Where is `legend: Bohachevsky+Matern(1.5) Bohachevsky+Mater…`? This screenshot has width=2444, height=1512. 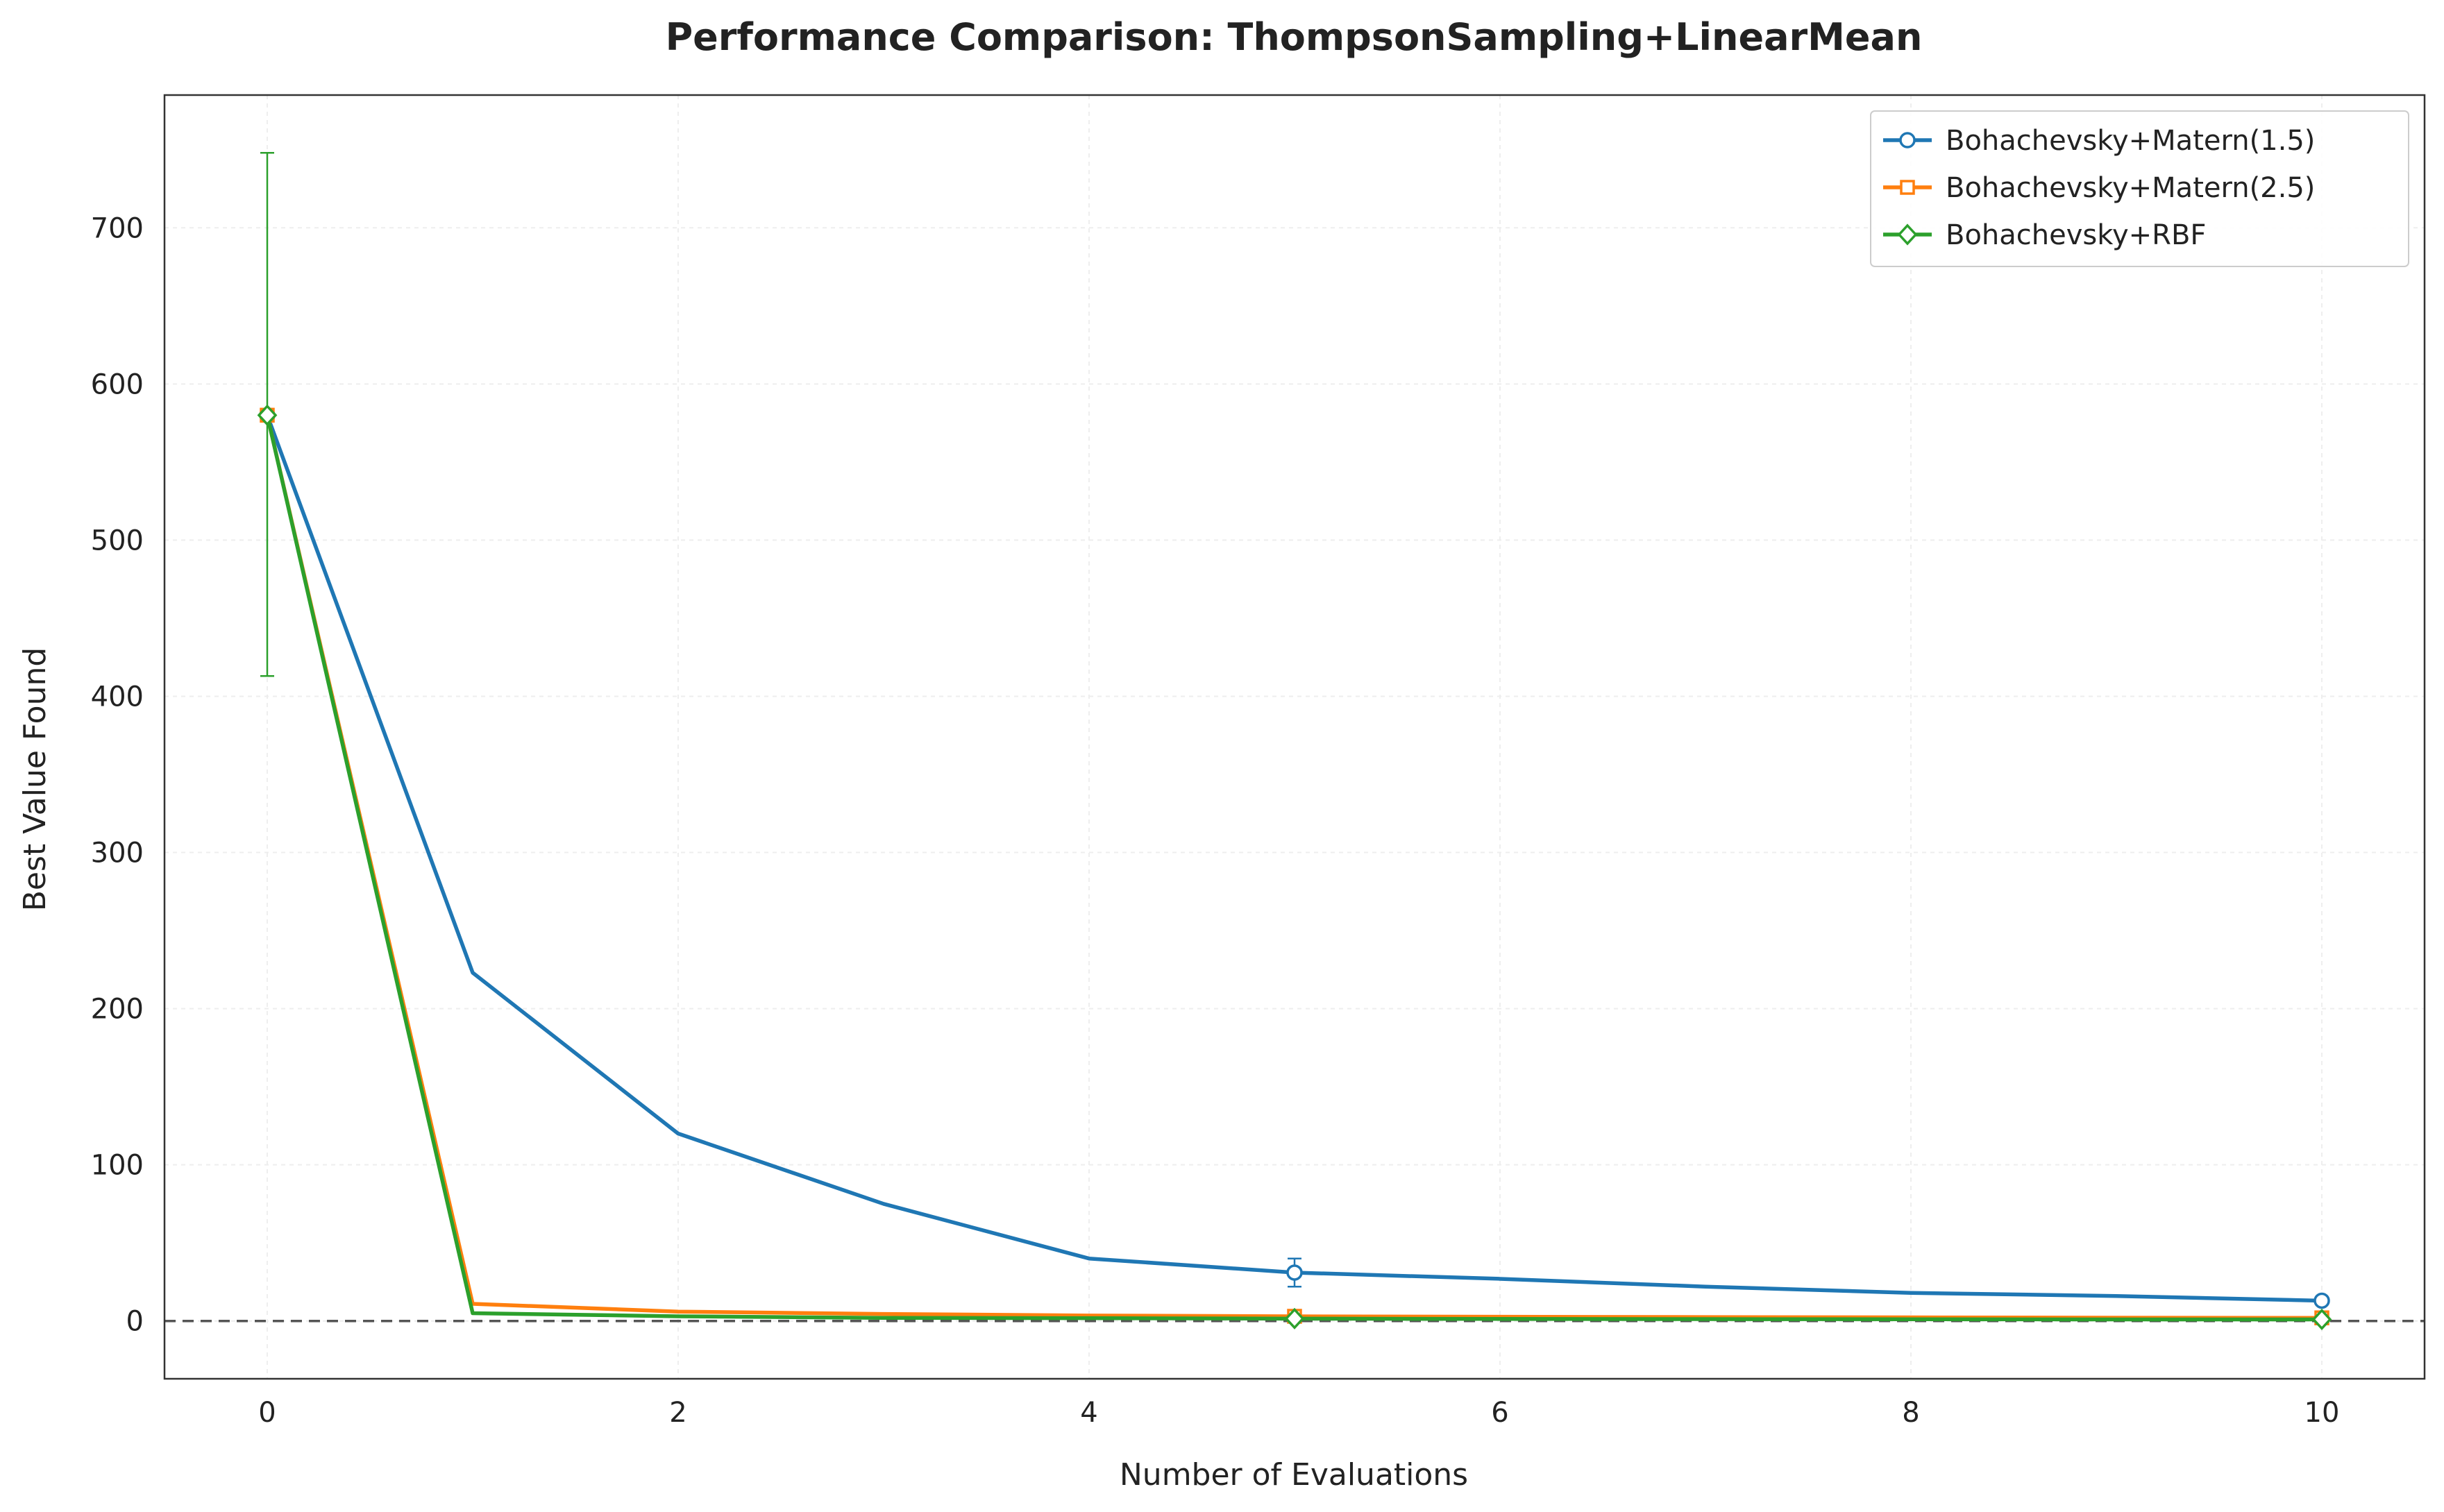 legend: Bohachevsky+Matern(1.5) Bohachevsky+Mater… is located at coordinates (2139, 188).